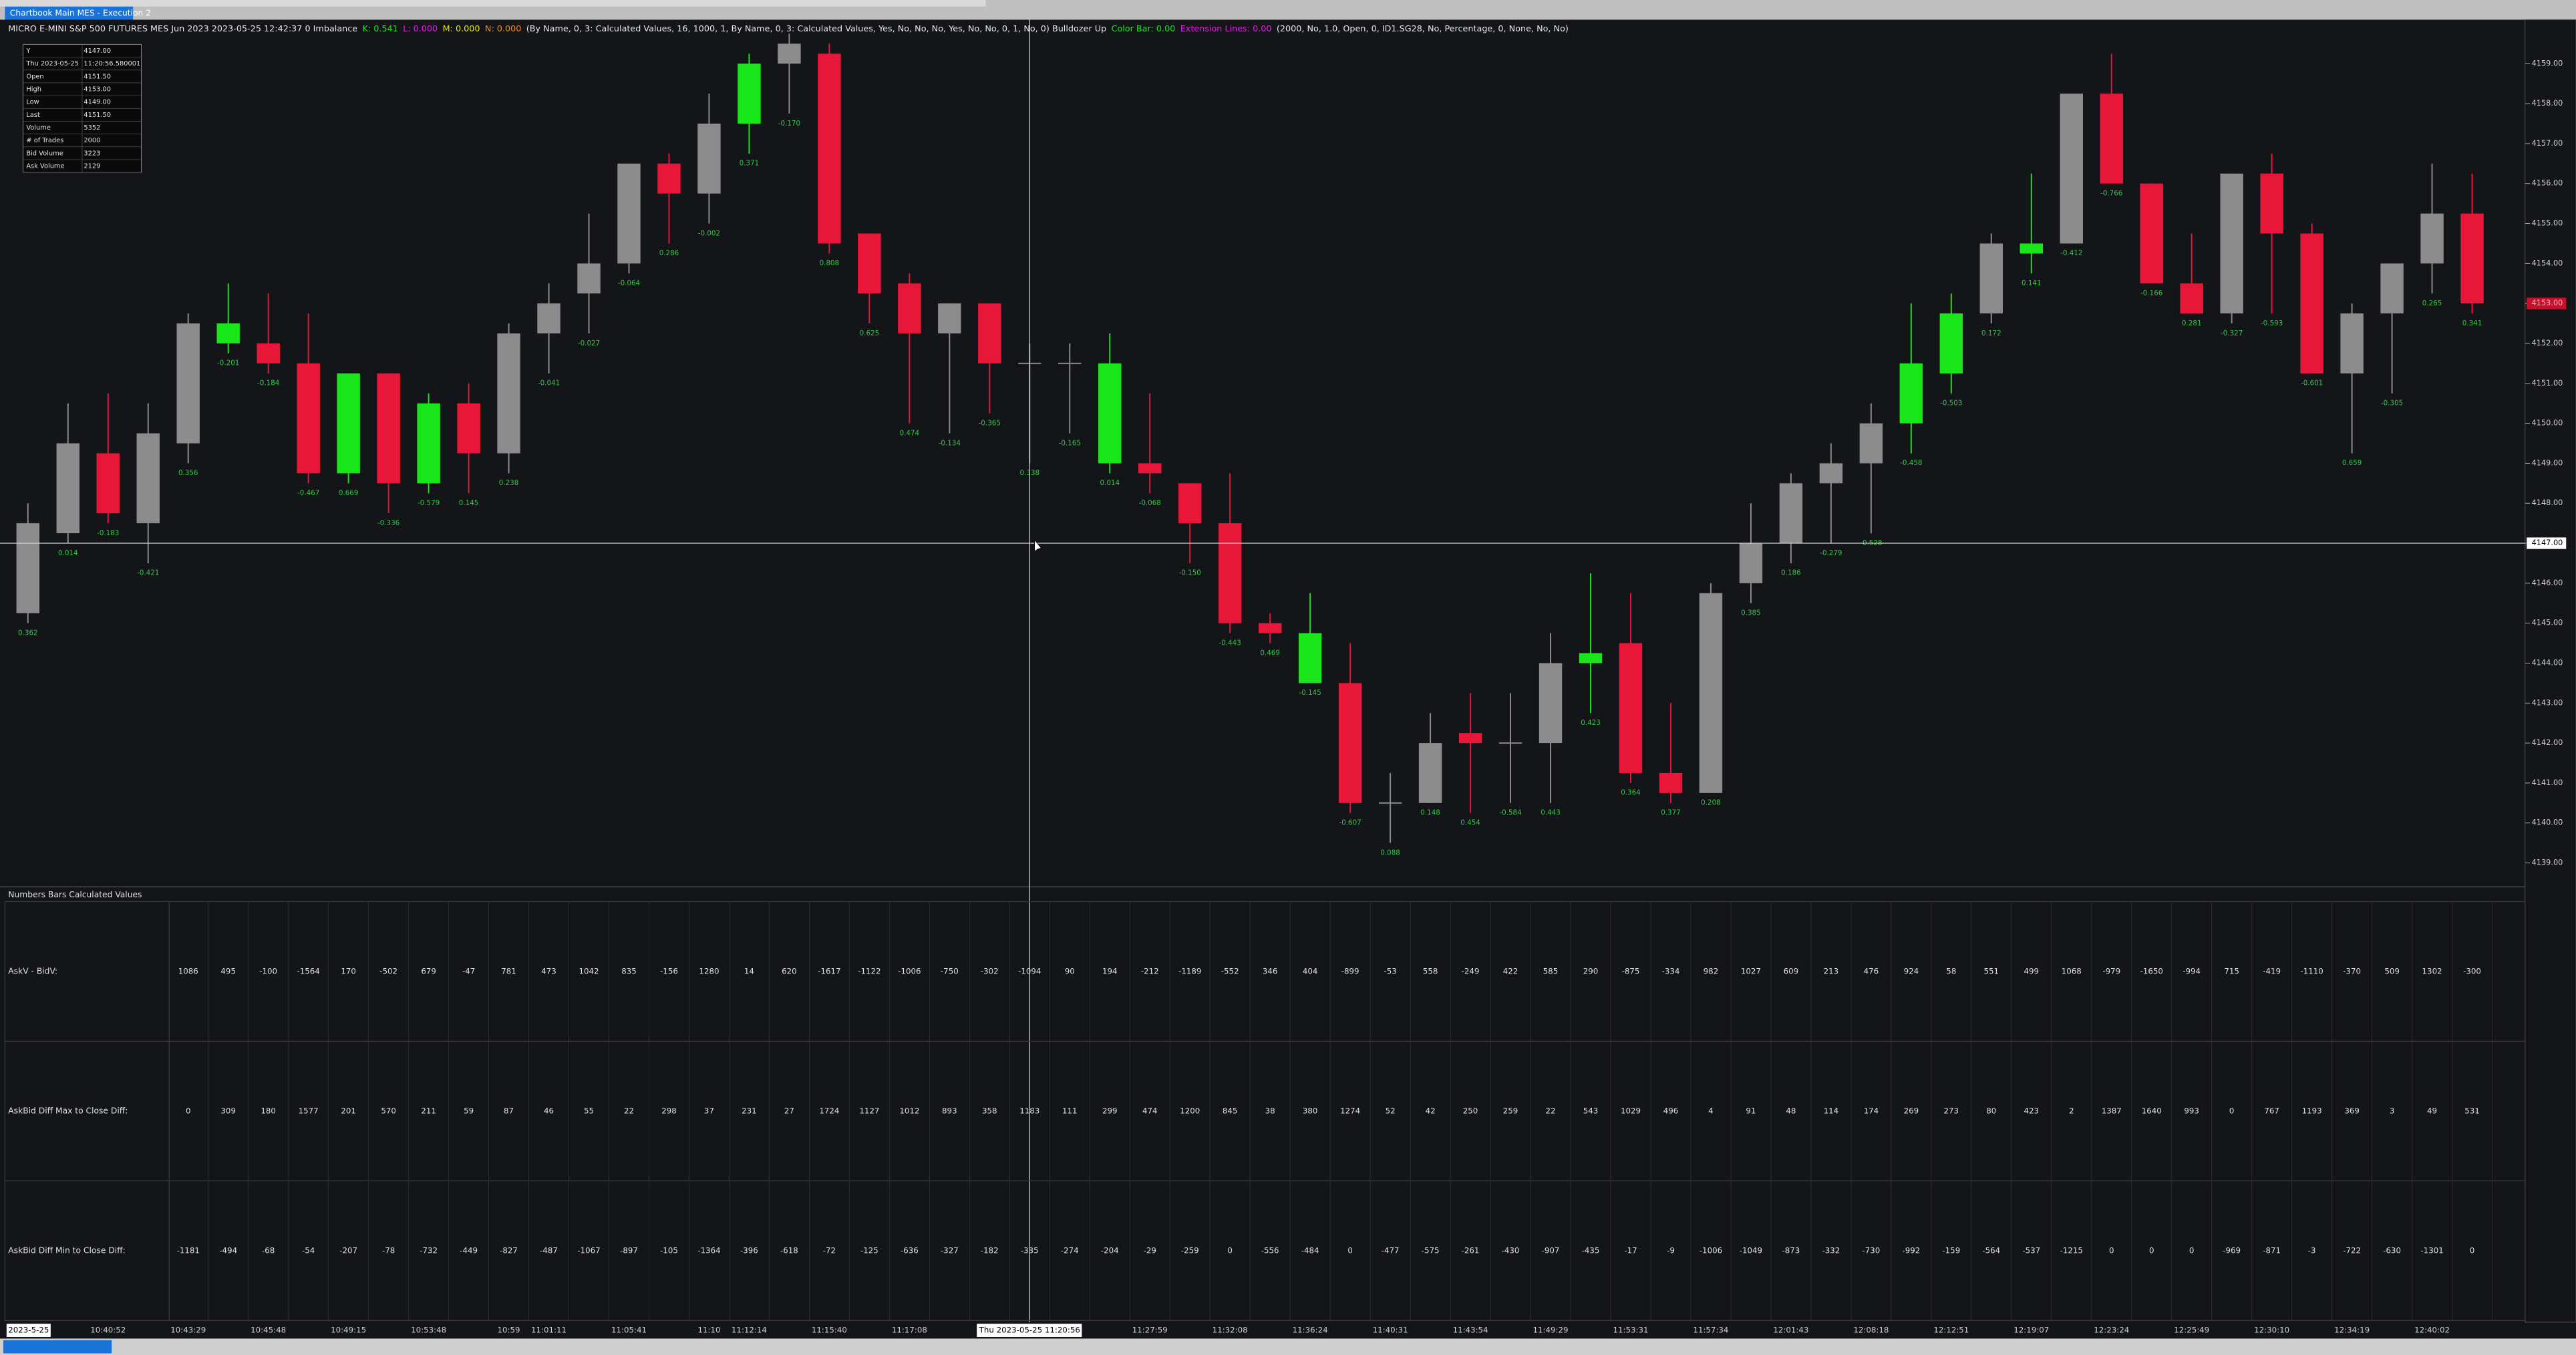 The height and width of the screenshot is (1355, 2576). Describe the element at coordinates (869, 1110) in the screenshot. I see `table-cell: 1127` at that location.